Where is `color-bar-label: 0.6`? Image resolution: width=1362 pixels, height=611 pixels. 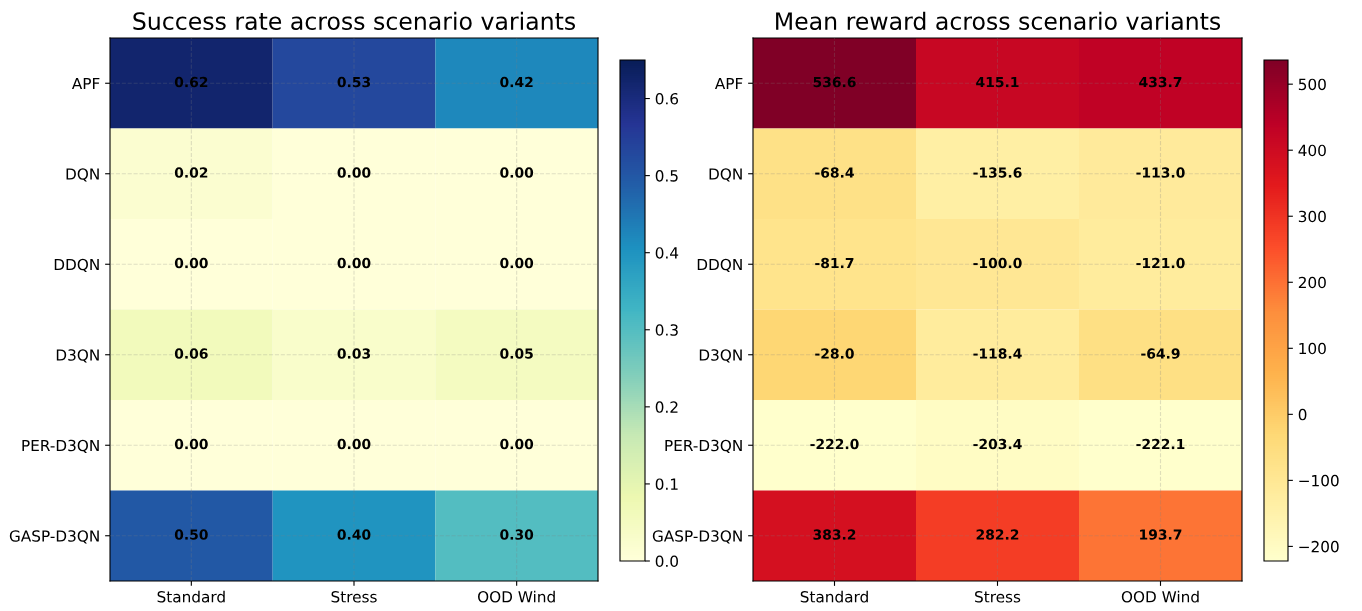 color-bar-label: 0.6 is located at coordinates (667, 99).